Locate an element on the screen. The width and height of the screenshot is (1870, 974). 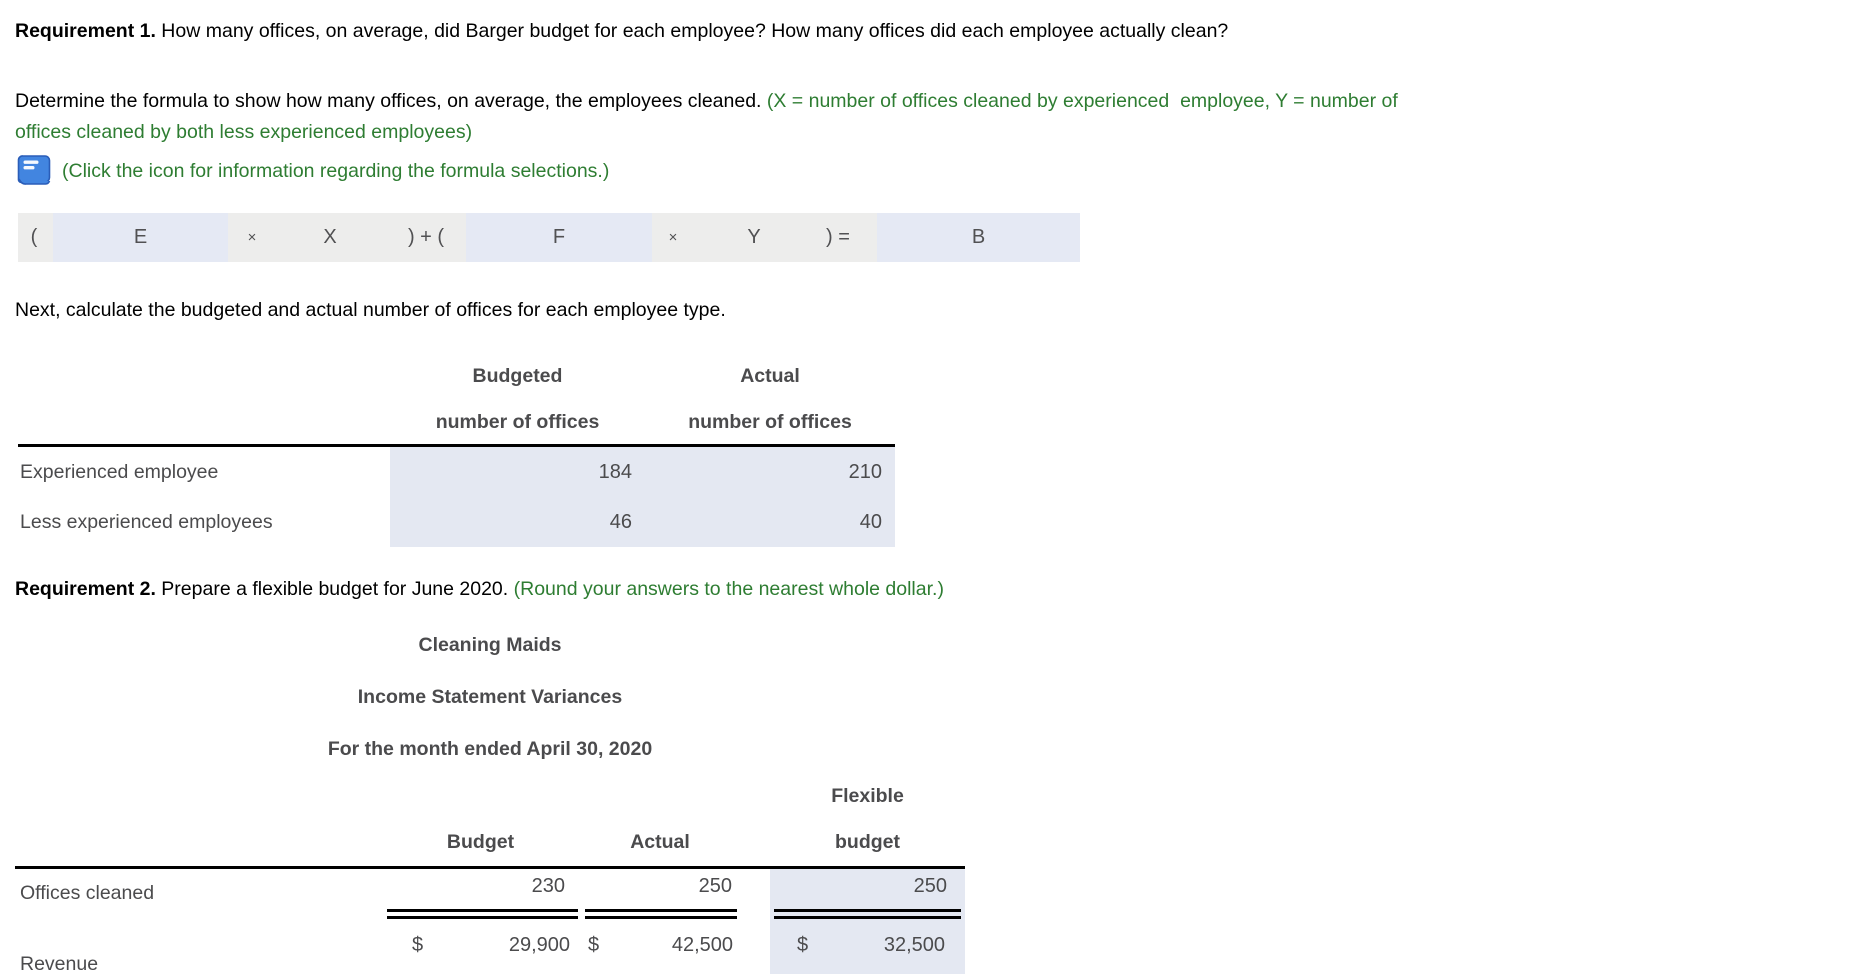
flexible-input: 250 is located at coordinates (930, 886).